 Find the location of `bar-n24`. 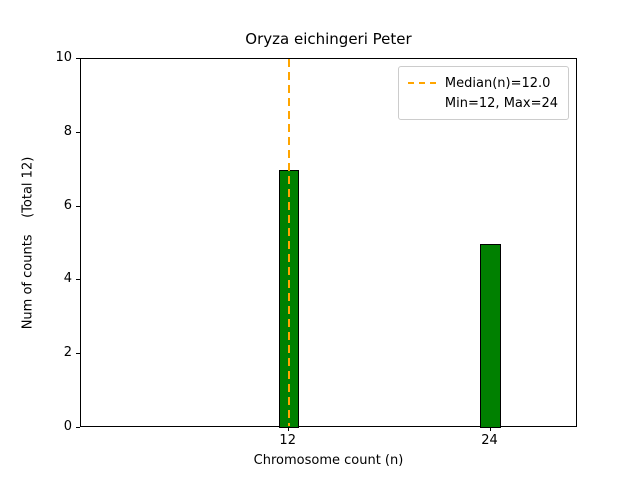

bar-n24 is located at coordinates (490, 335).